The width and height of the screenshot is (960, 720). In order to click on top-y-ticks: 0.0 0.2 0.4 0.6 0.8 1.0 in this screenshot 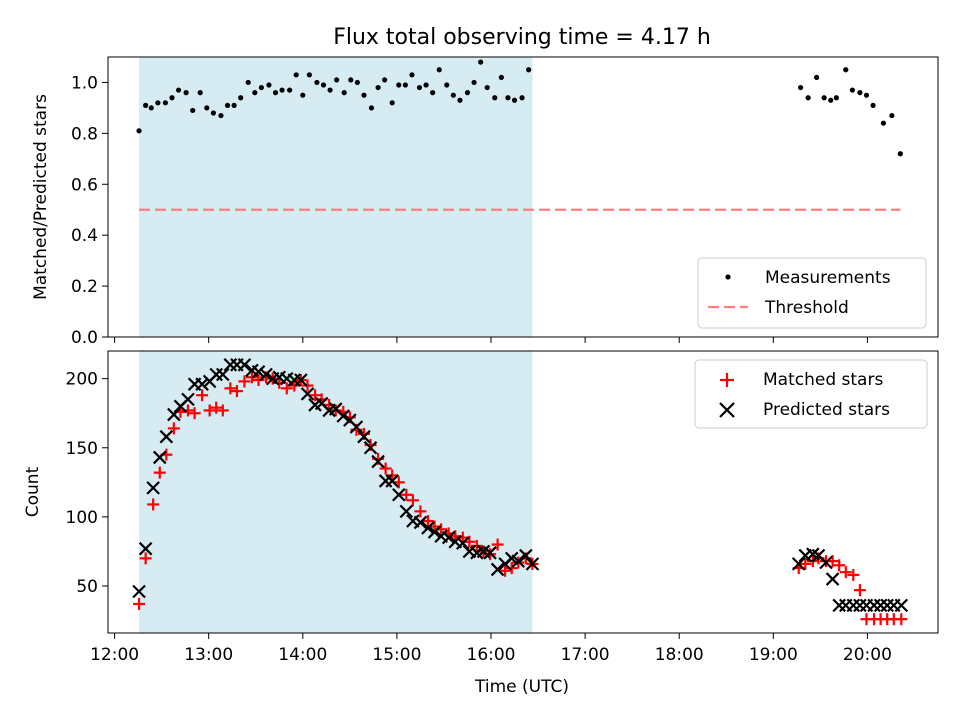, I will do `click(89, 210)`.